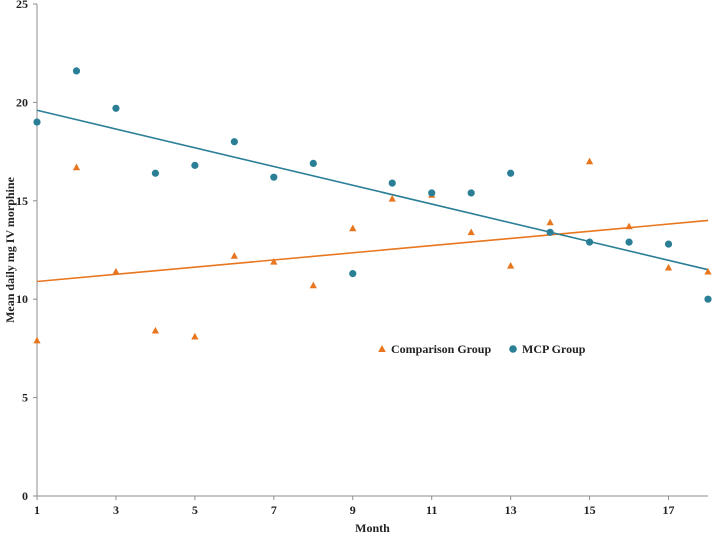 This screenshot has height=535, width=712. What do you see at coordinates (25, 496) in the screenshot?
I see `y-tick-label: 0` at bounding box center [25, 496].